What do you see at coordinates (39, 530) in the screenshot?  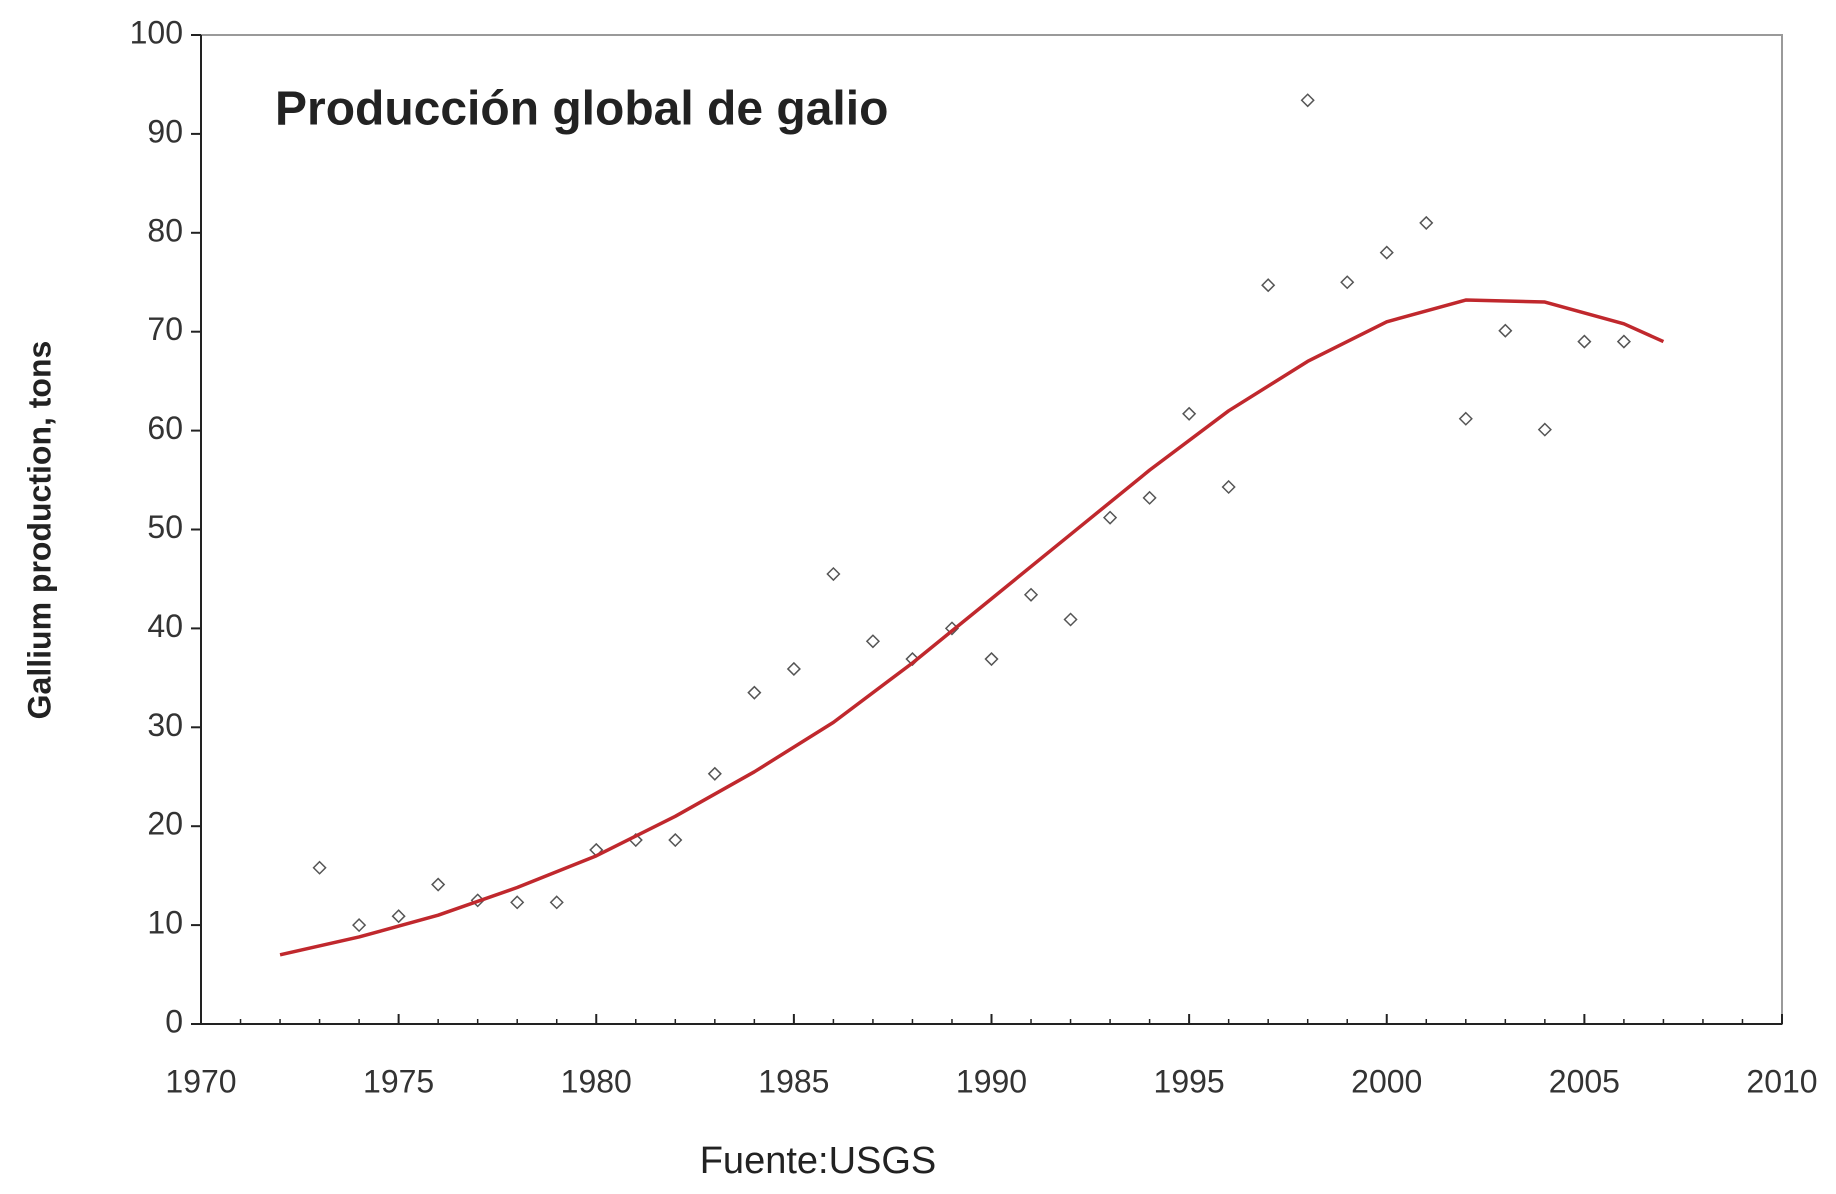 I see `y-axis-label: Gallium production, tons` at bounding box center [39, 530].